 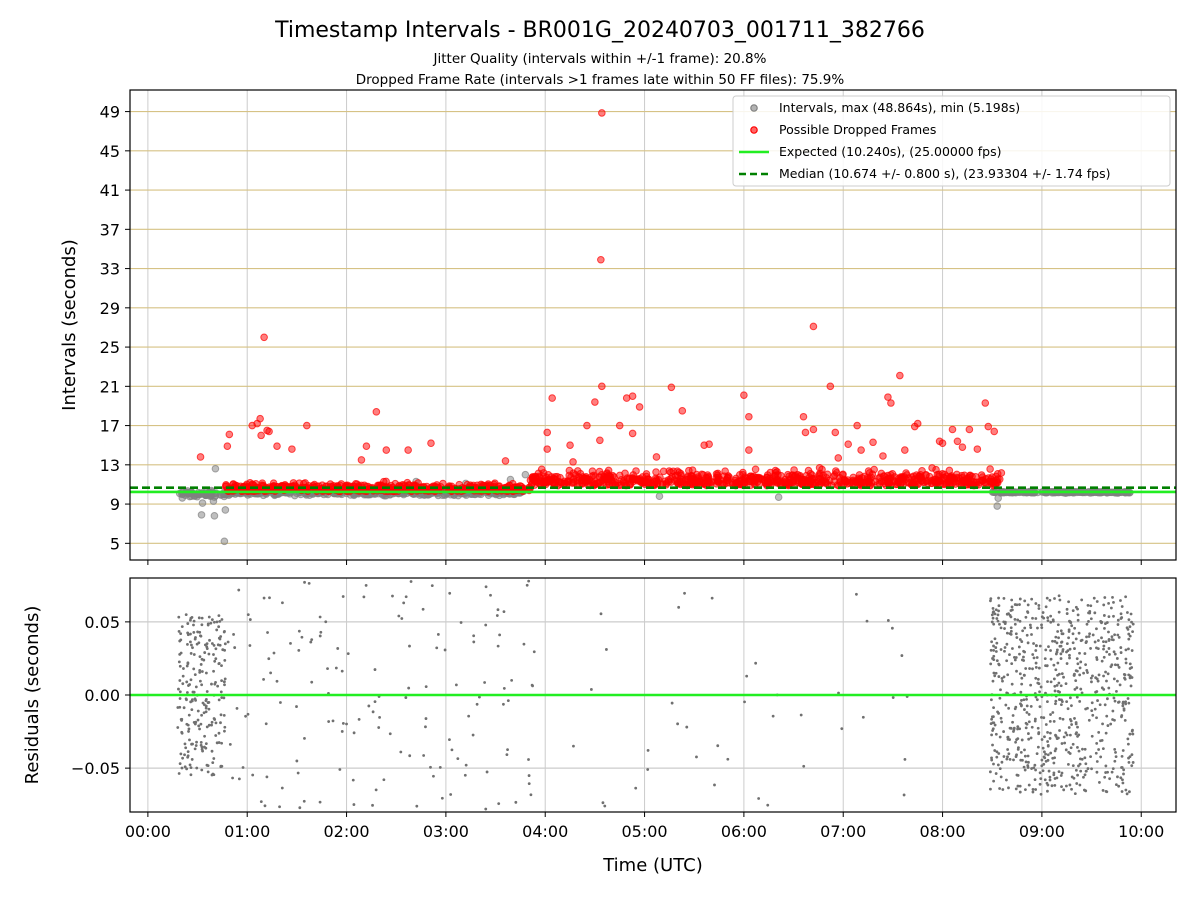 What do you see at coordinates (110, 190) in the screenshot?
I see `y-tick-label: 41` at bounding box center [110, 190].